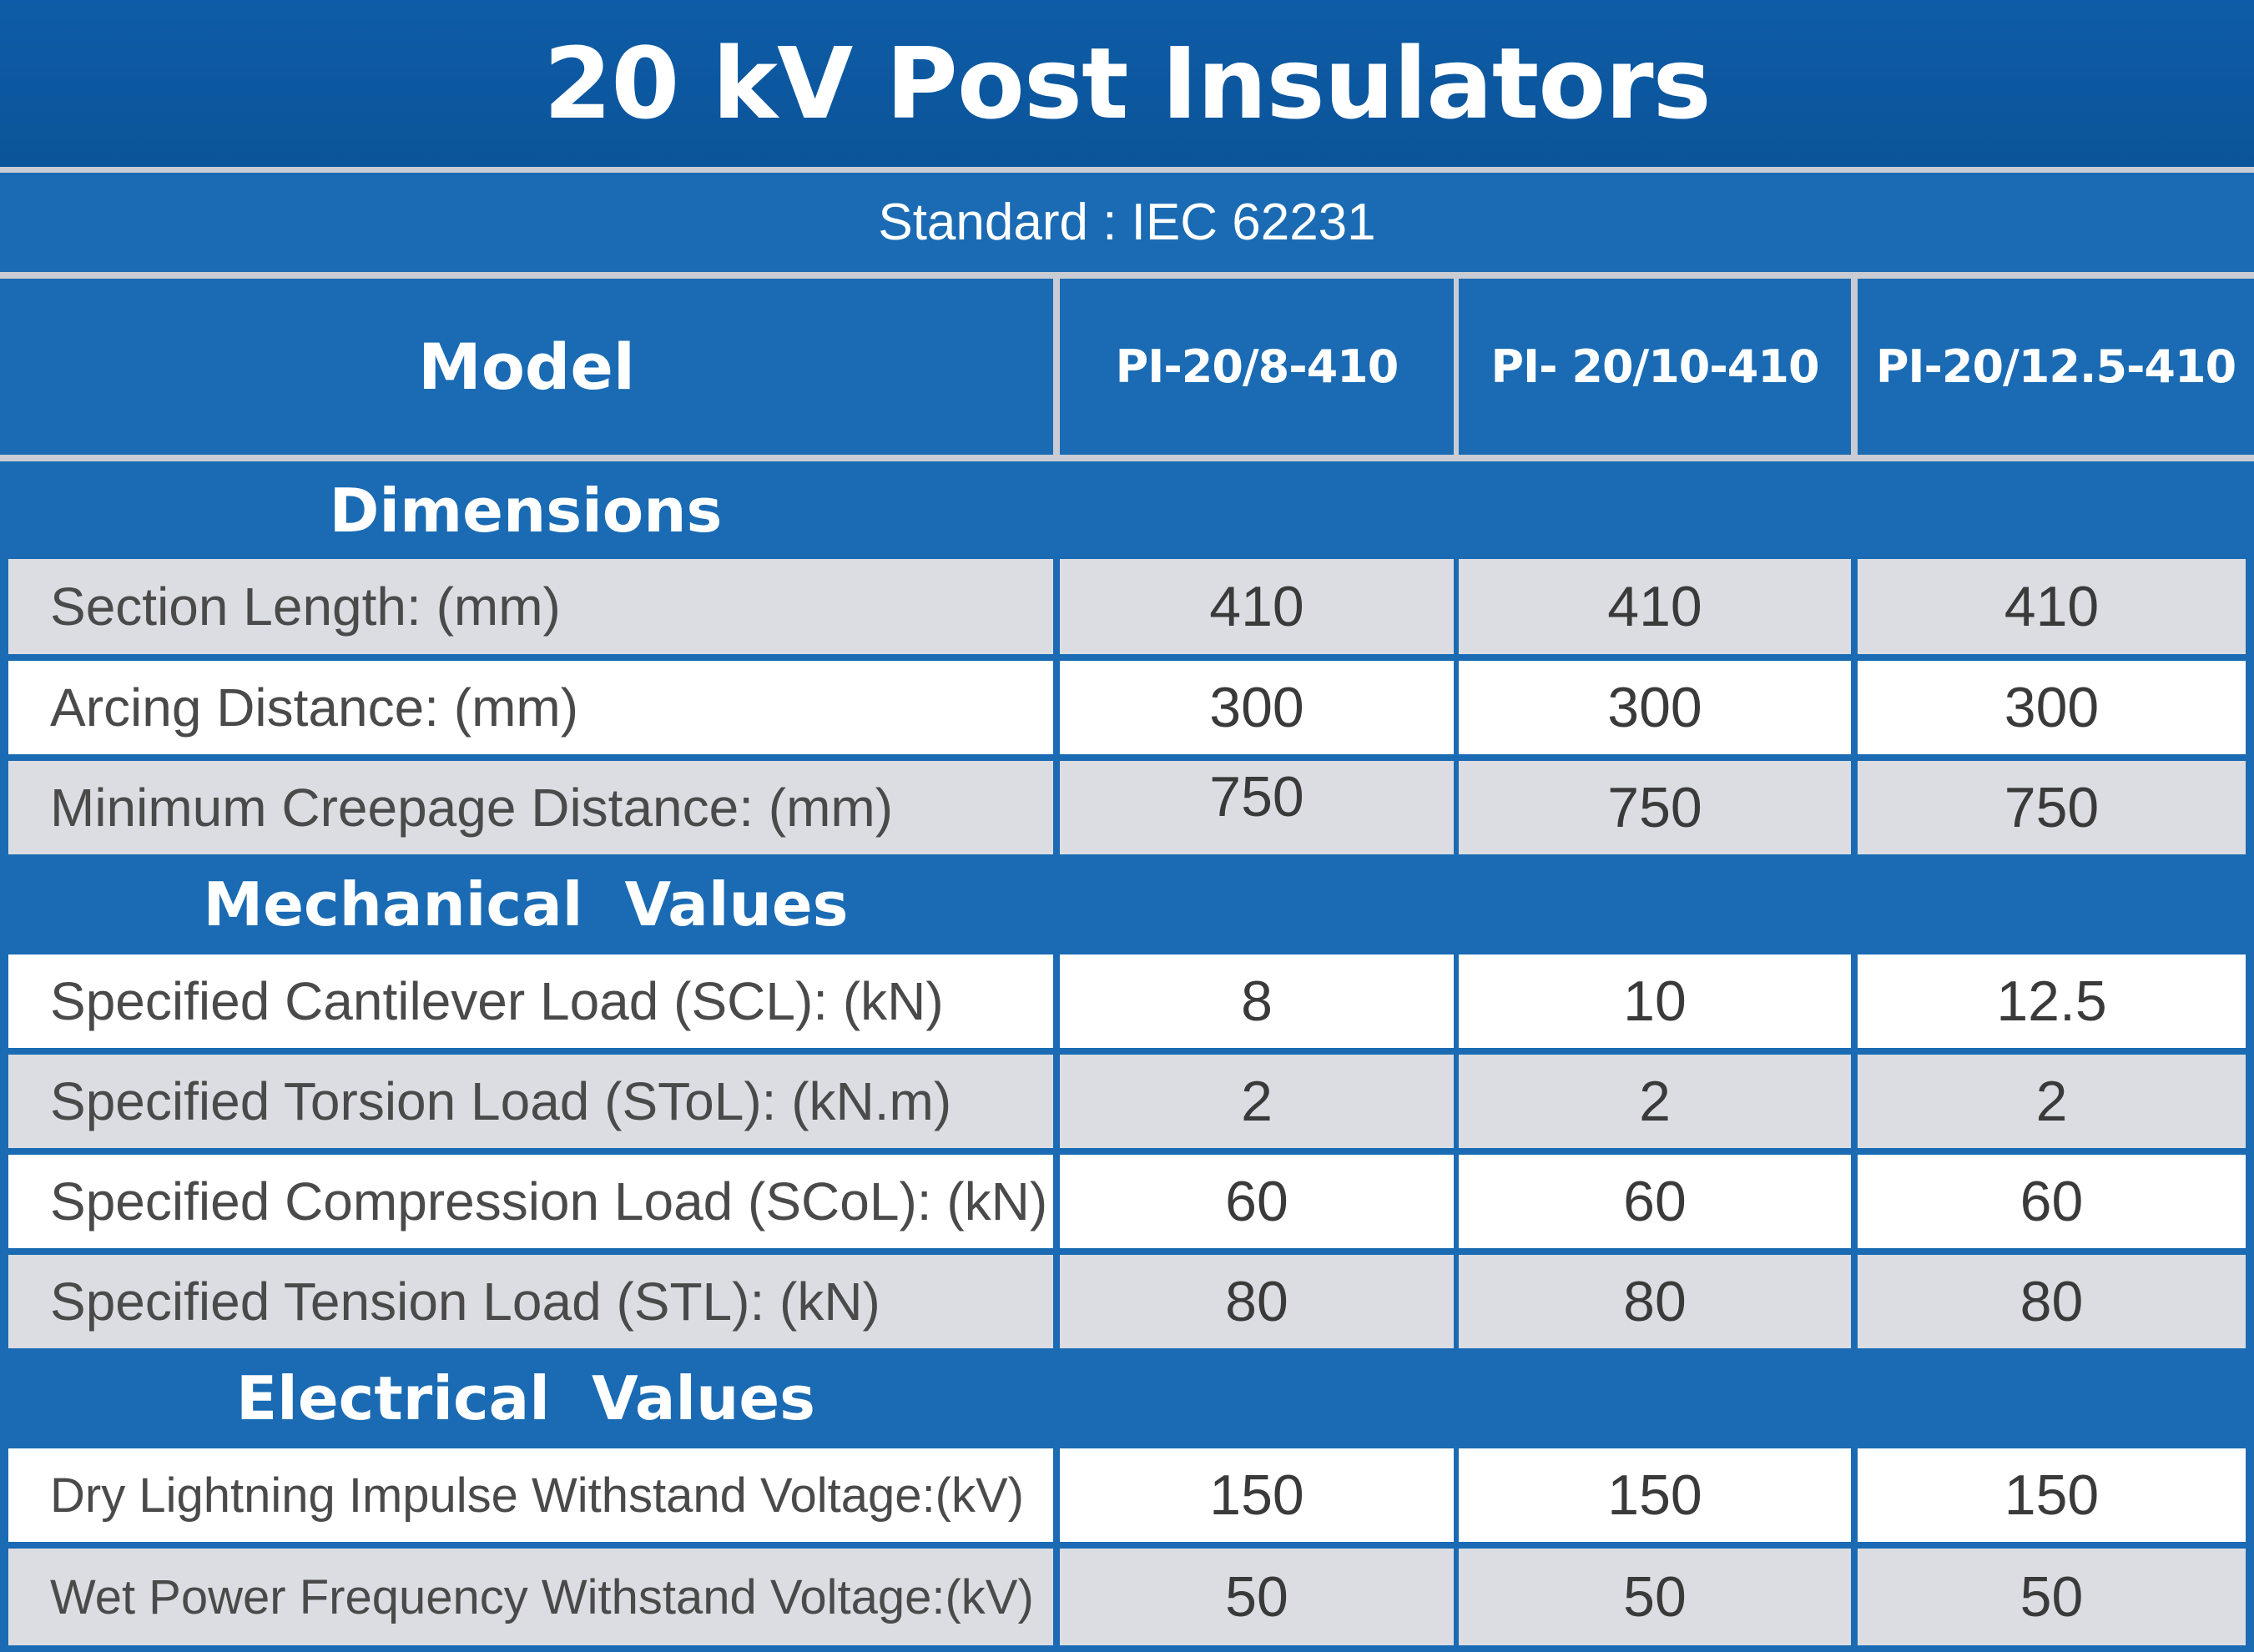 The width and height of the screenshot is (2254, 1652). I want to click on row-label-tension-load: Specified Tension Load (STL): (kN), so click(530, 1301).